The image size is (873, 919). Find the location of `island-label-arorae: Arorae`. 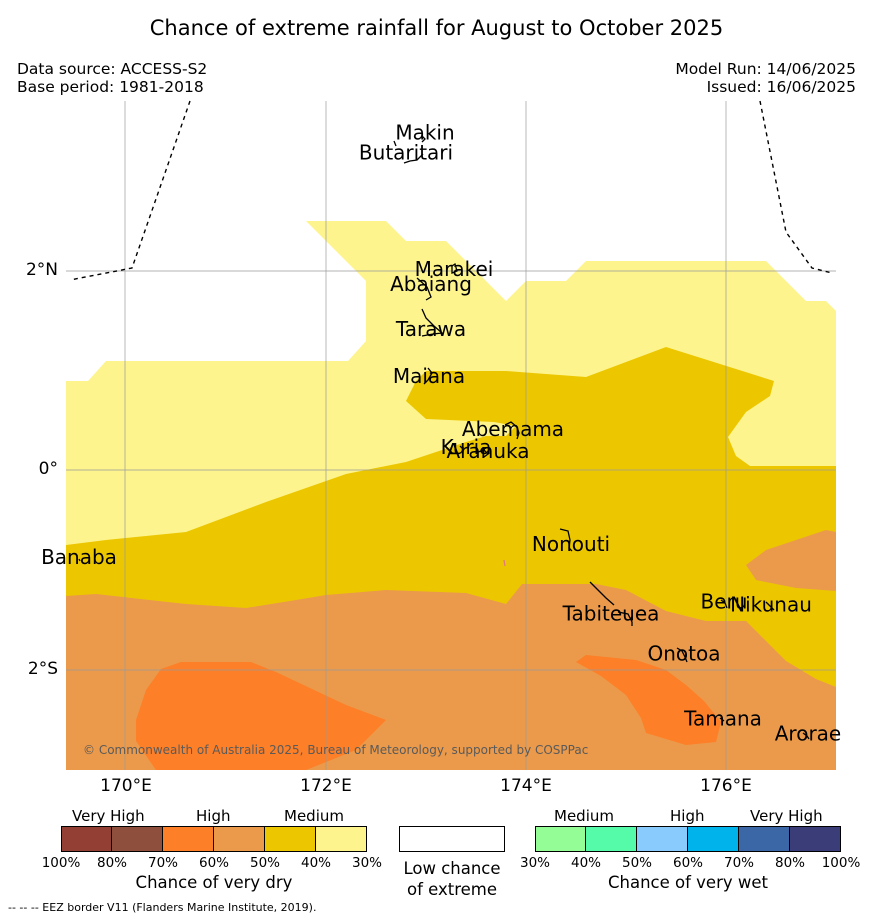

island-label-arorae: Arorae is located at coordinates (808, 734).